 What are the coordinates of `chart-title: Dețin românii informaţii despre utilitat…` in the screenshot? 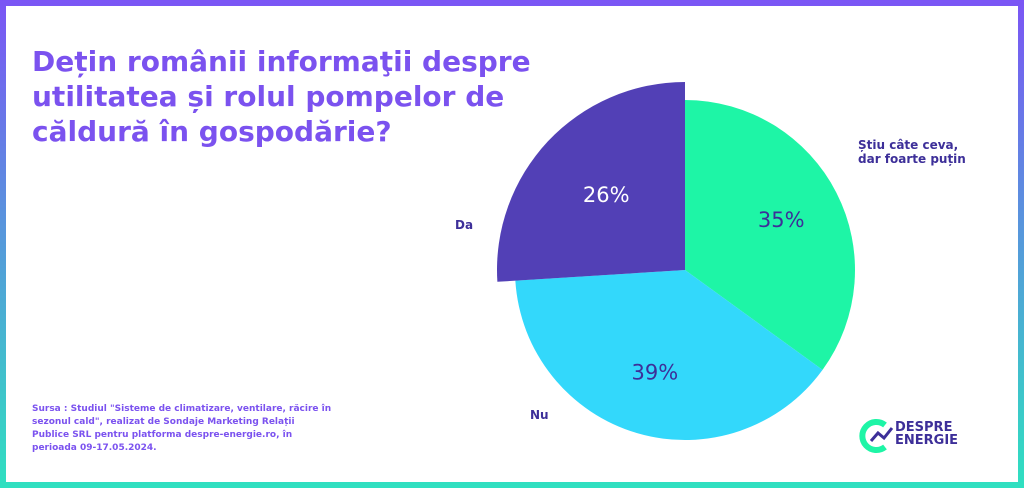 It's located at (281, 96).